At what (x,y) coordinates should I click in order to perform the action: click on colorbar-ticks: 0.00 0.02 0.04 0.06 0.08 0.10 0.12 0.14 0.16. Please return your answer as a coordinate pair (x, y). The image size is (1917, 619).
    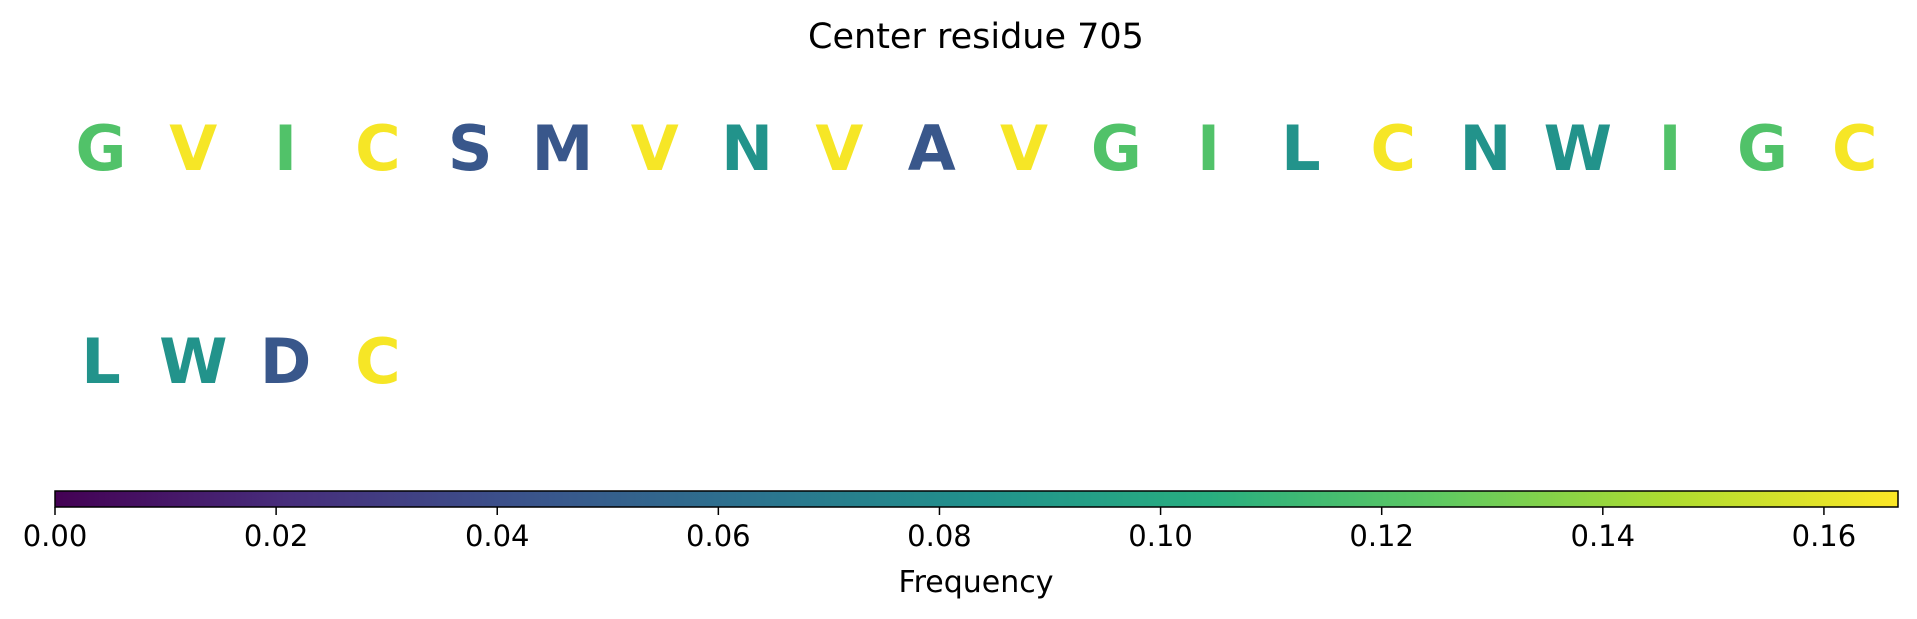
    Looking at the image, I should click on (940, 530).